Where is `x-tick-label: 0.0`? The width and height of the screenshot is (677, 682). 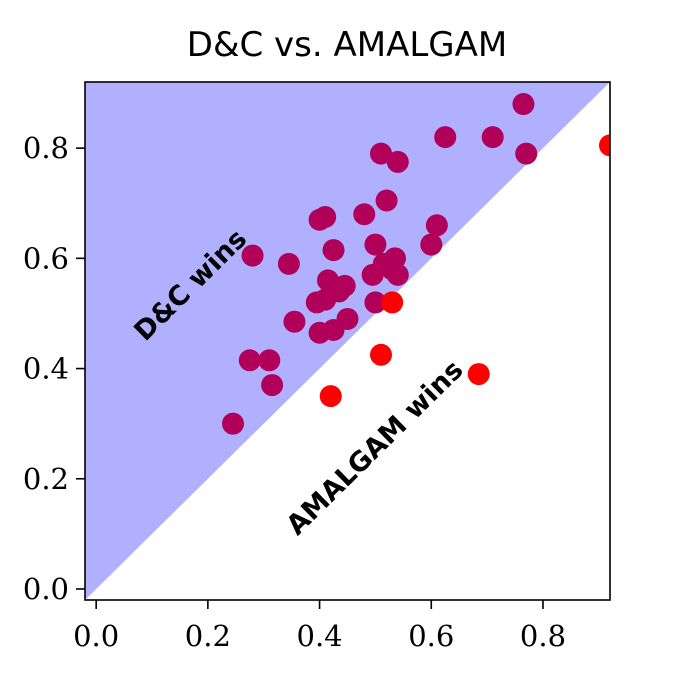 x-tick-label: 0.0 is located at coordinates (96, 636).